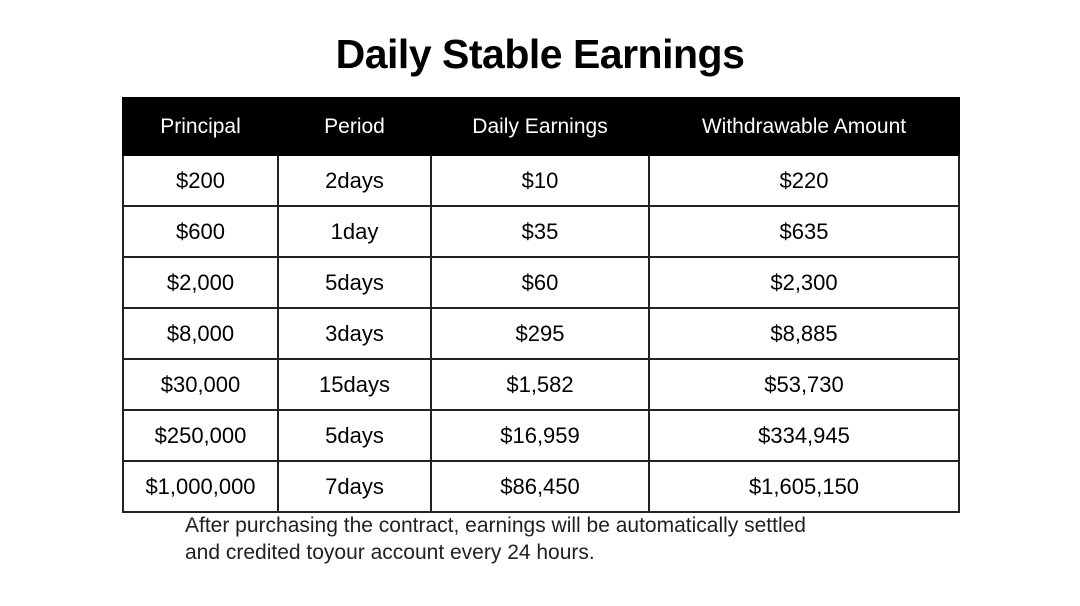 The width and height of the screenshot is (1080, 606). I want to click on cell-daily-earnings: $35, so click(540, 231).